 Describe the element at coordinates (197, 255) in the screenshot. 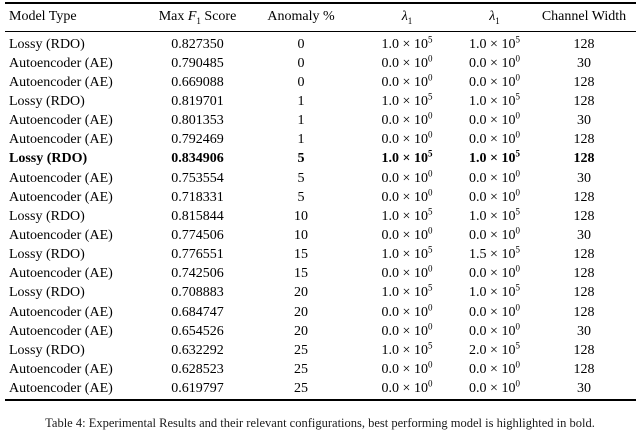

I see `table-cell: 0.776551` at that location.